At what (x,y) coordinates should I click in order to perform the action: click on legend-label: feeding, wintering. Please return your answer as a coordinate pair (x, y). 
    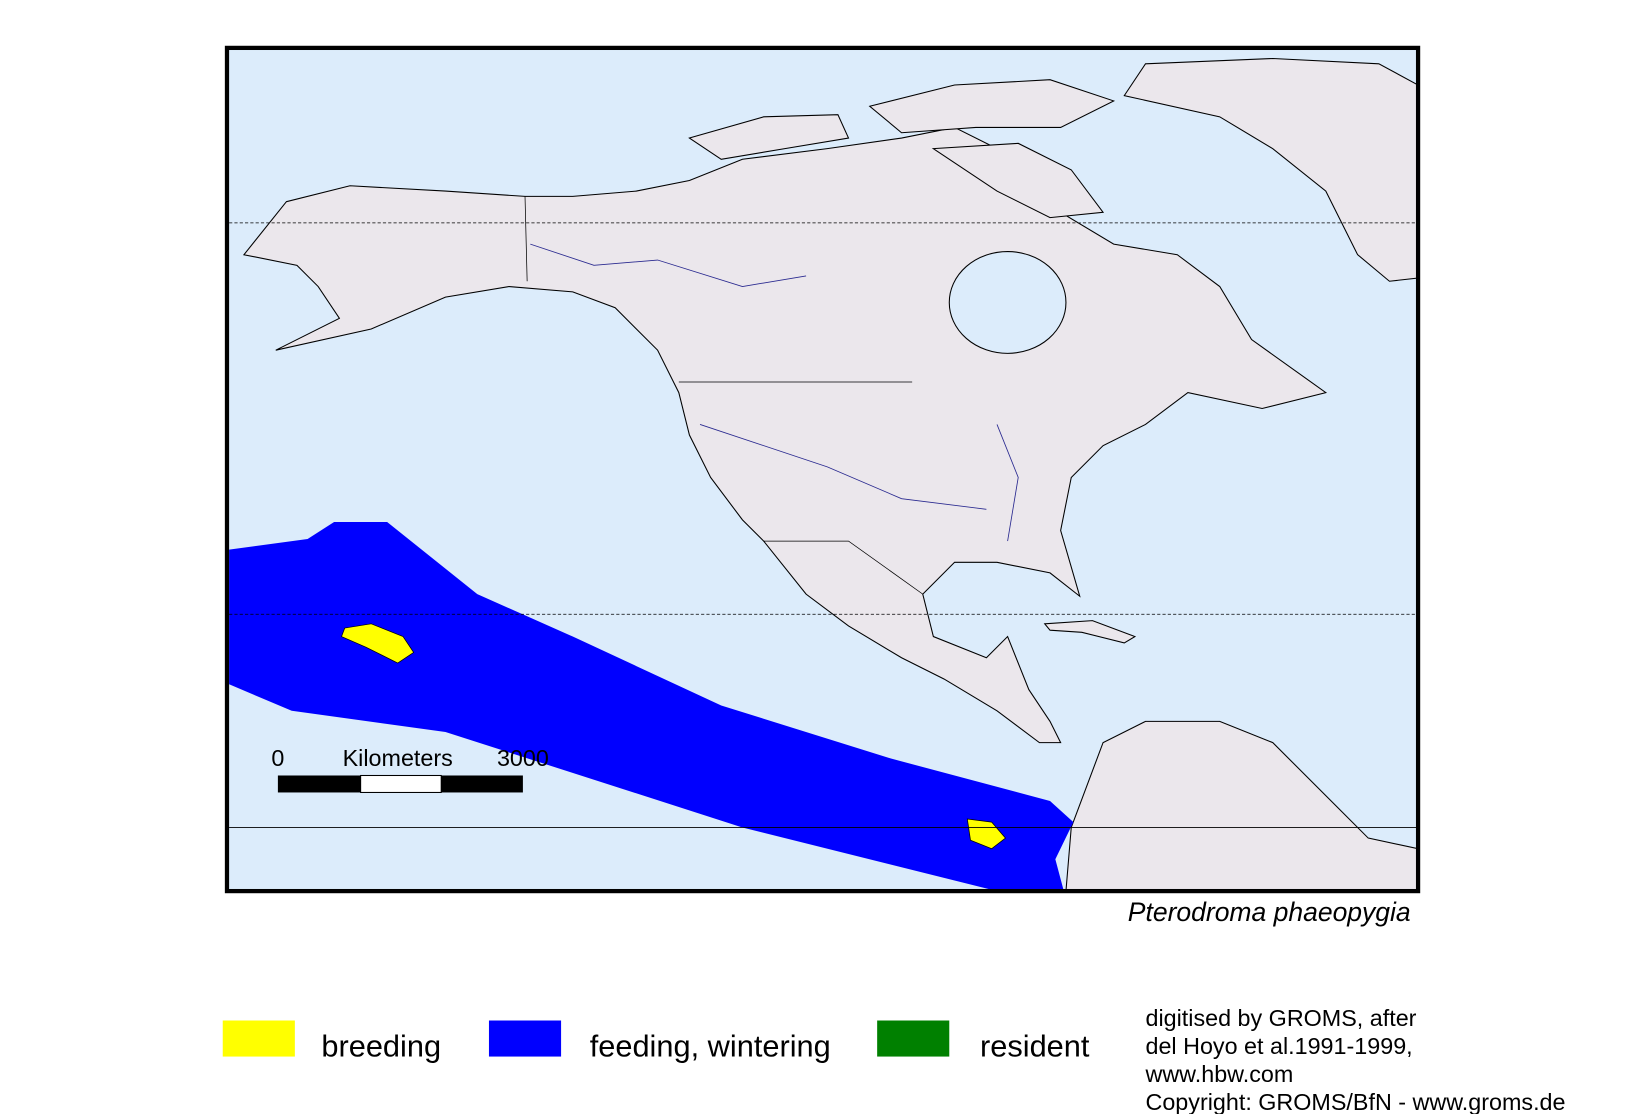
    Looking at the image, I should click on (710, 1046).